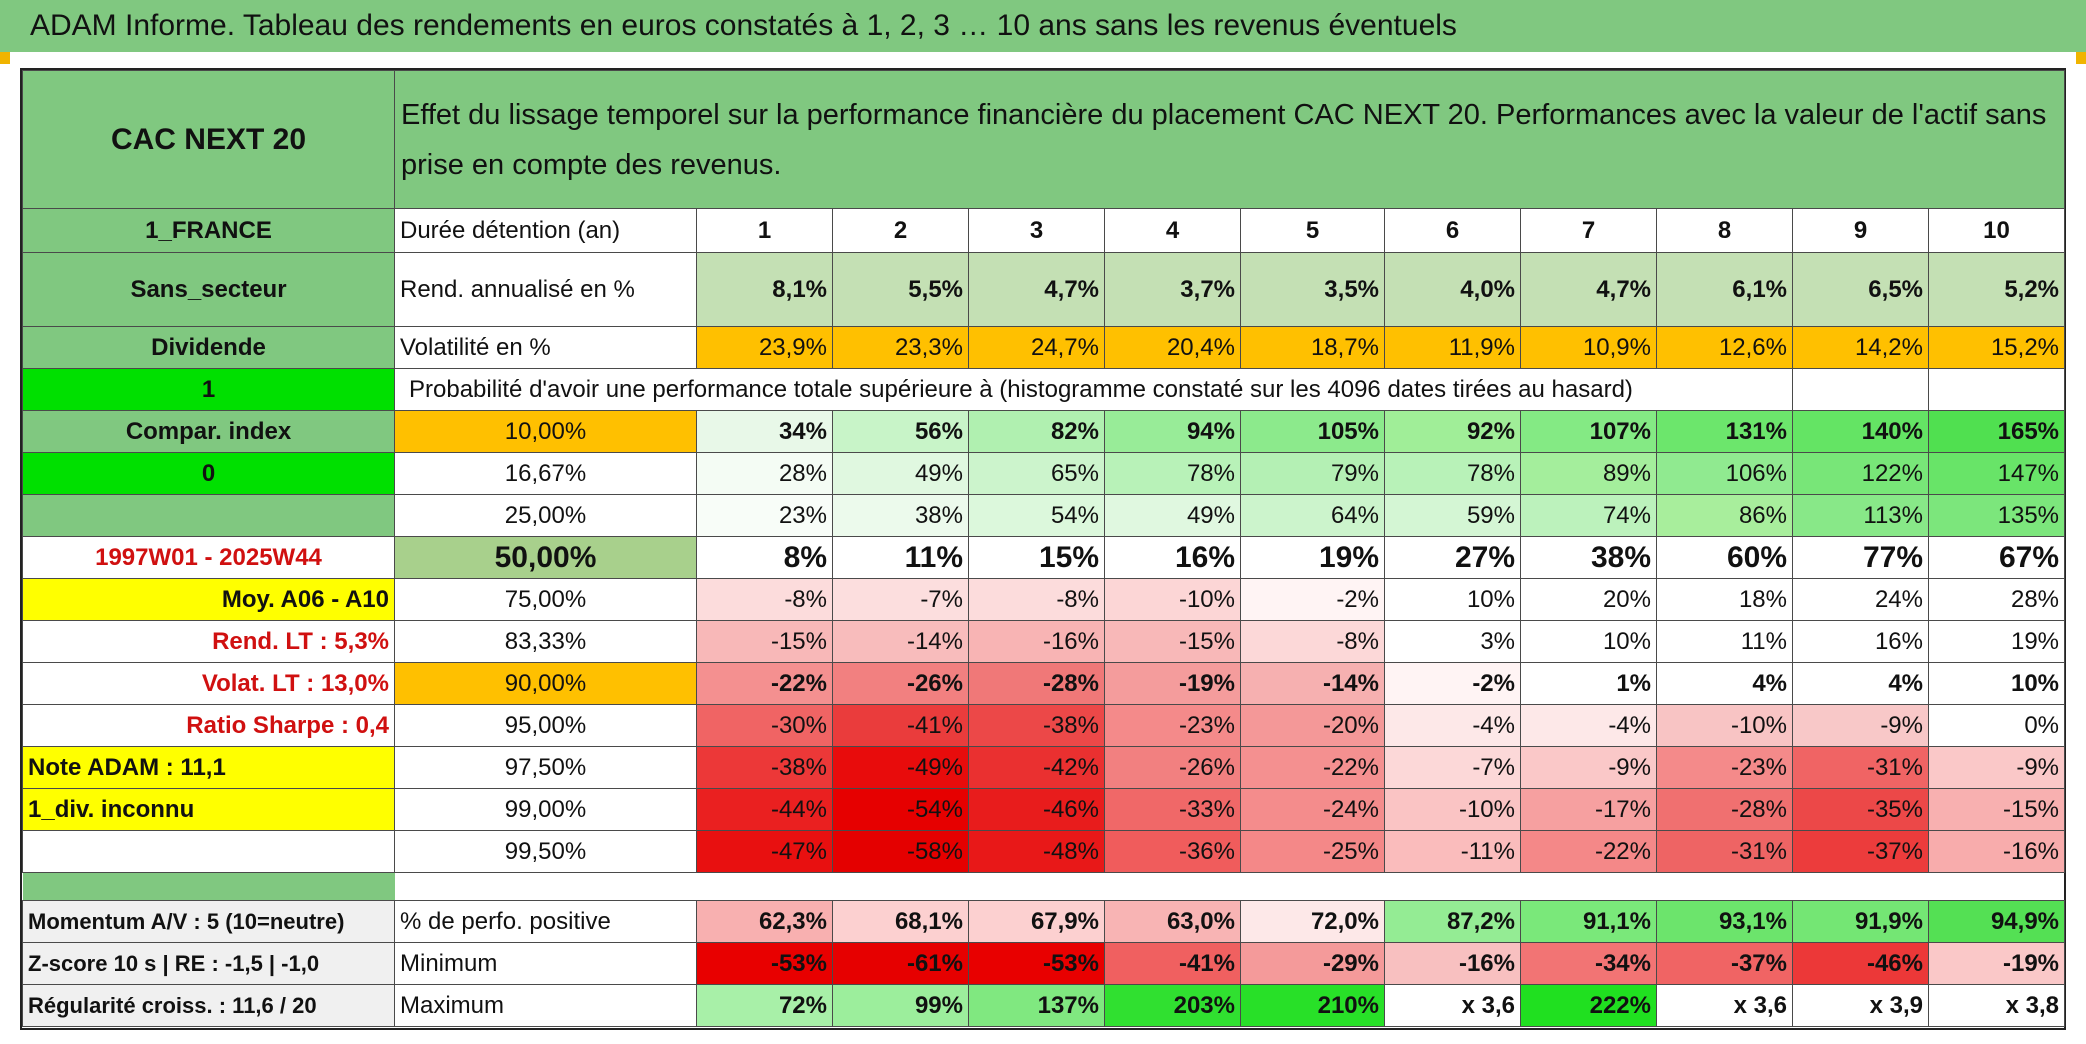 This screenshot has height=1044, width=2086. Describe the element at coordinates (1588, 599) in the screenshot. I see `quantile-cell: 20%` at that location.